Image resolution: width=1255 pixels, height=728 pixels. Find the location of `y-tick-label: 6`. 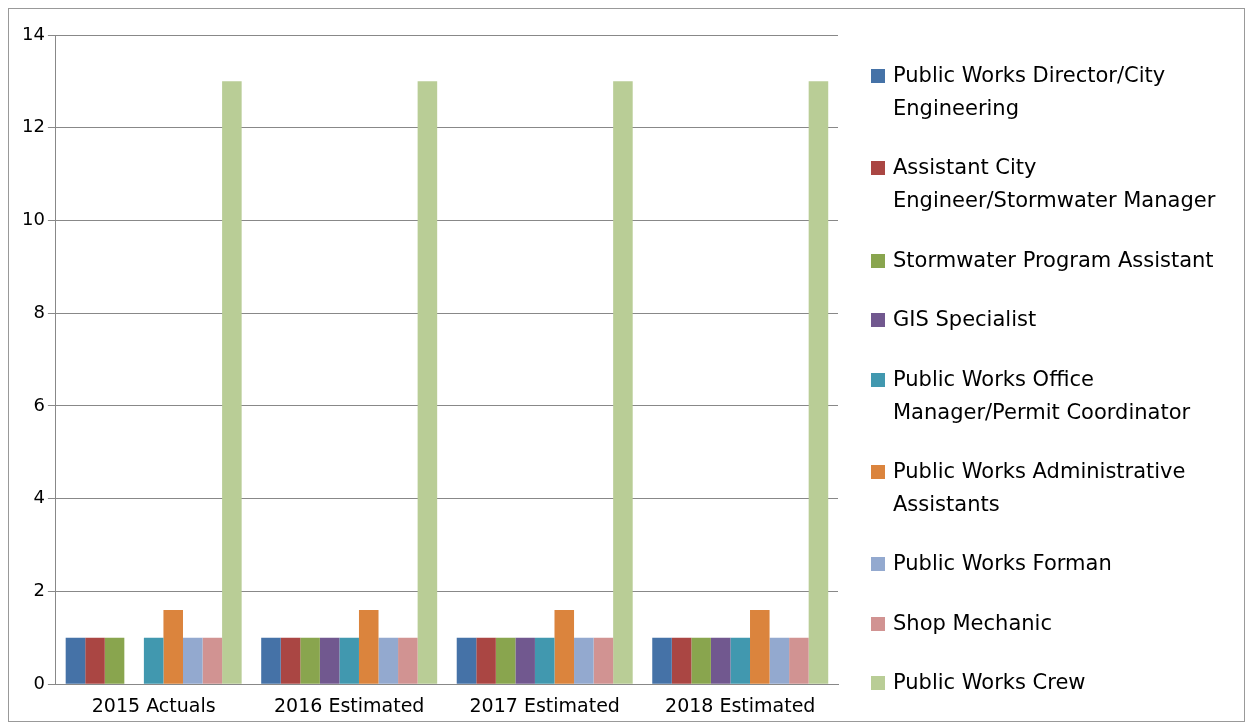

y-tick-label: 6 is located at coordinates (39, 404).